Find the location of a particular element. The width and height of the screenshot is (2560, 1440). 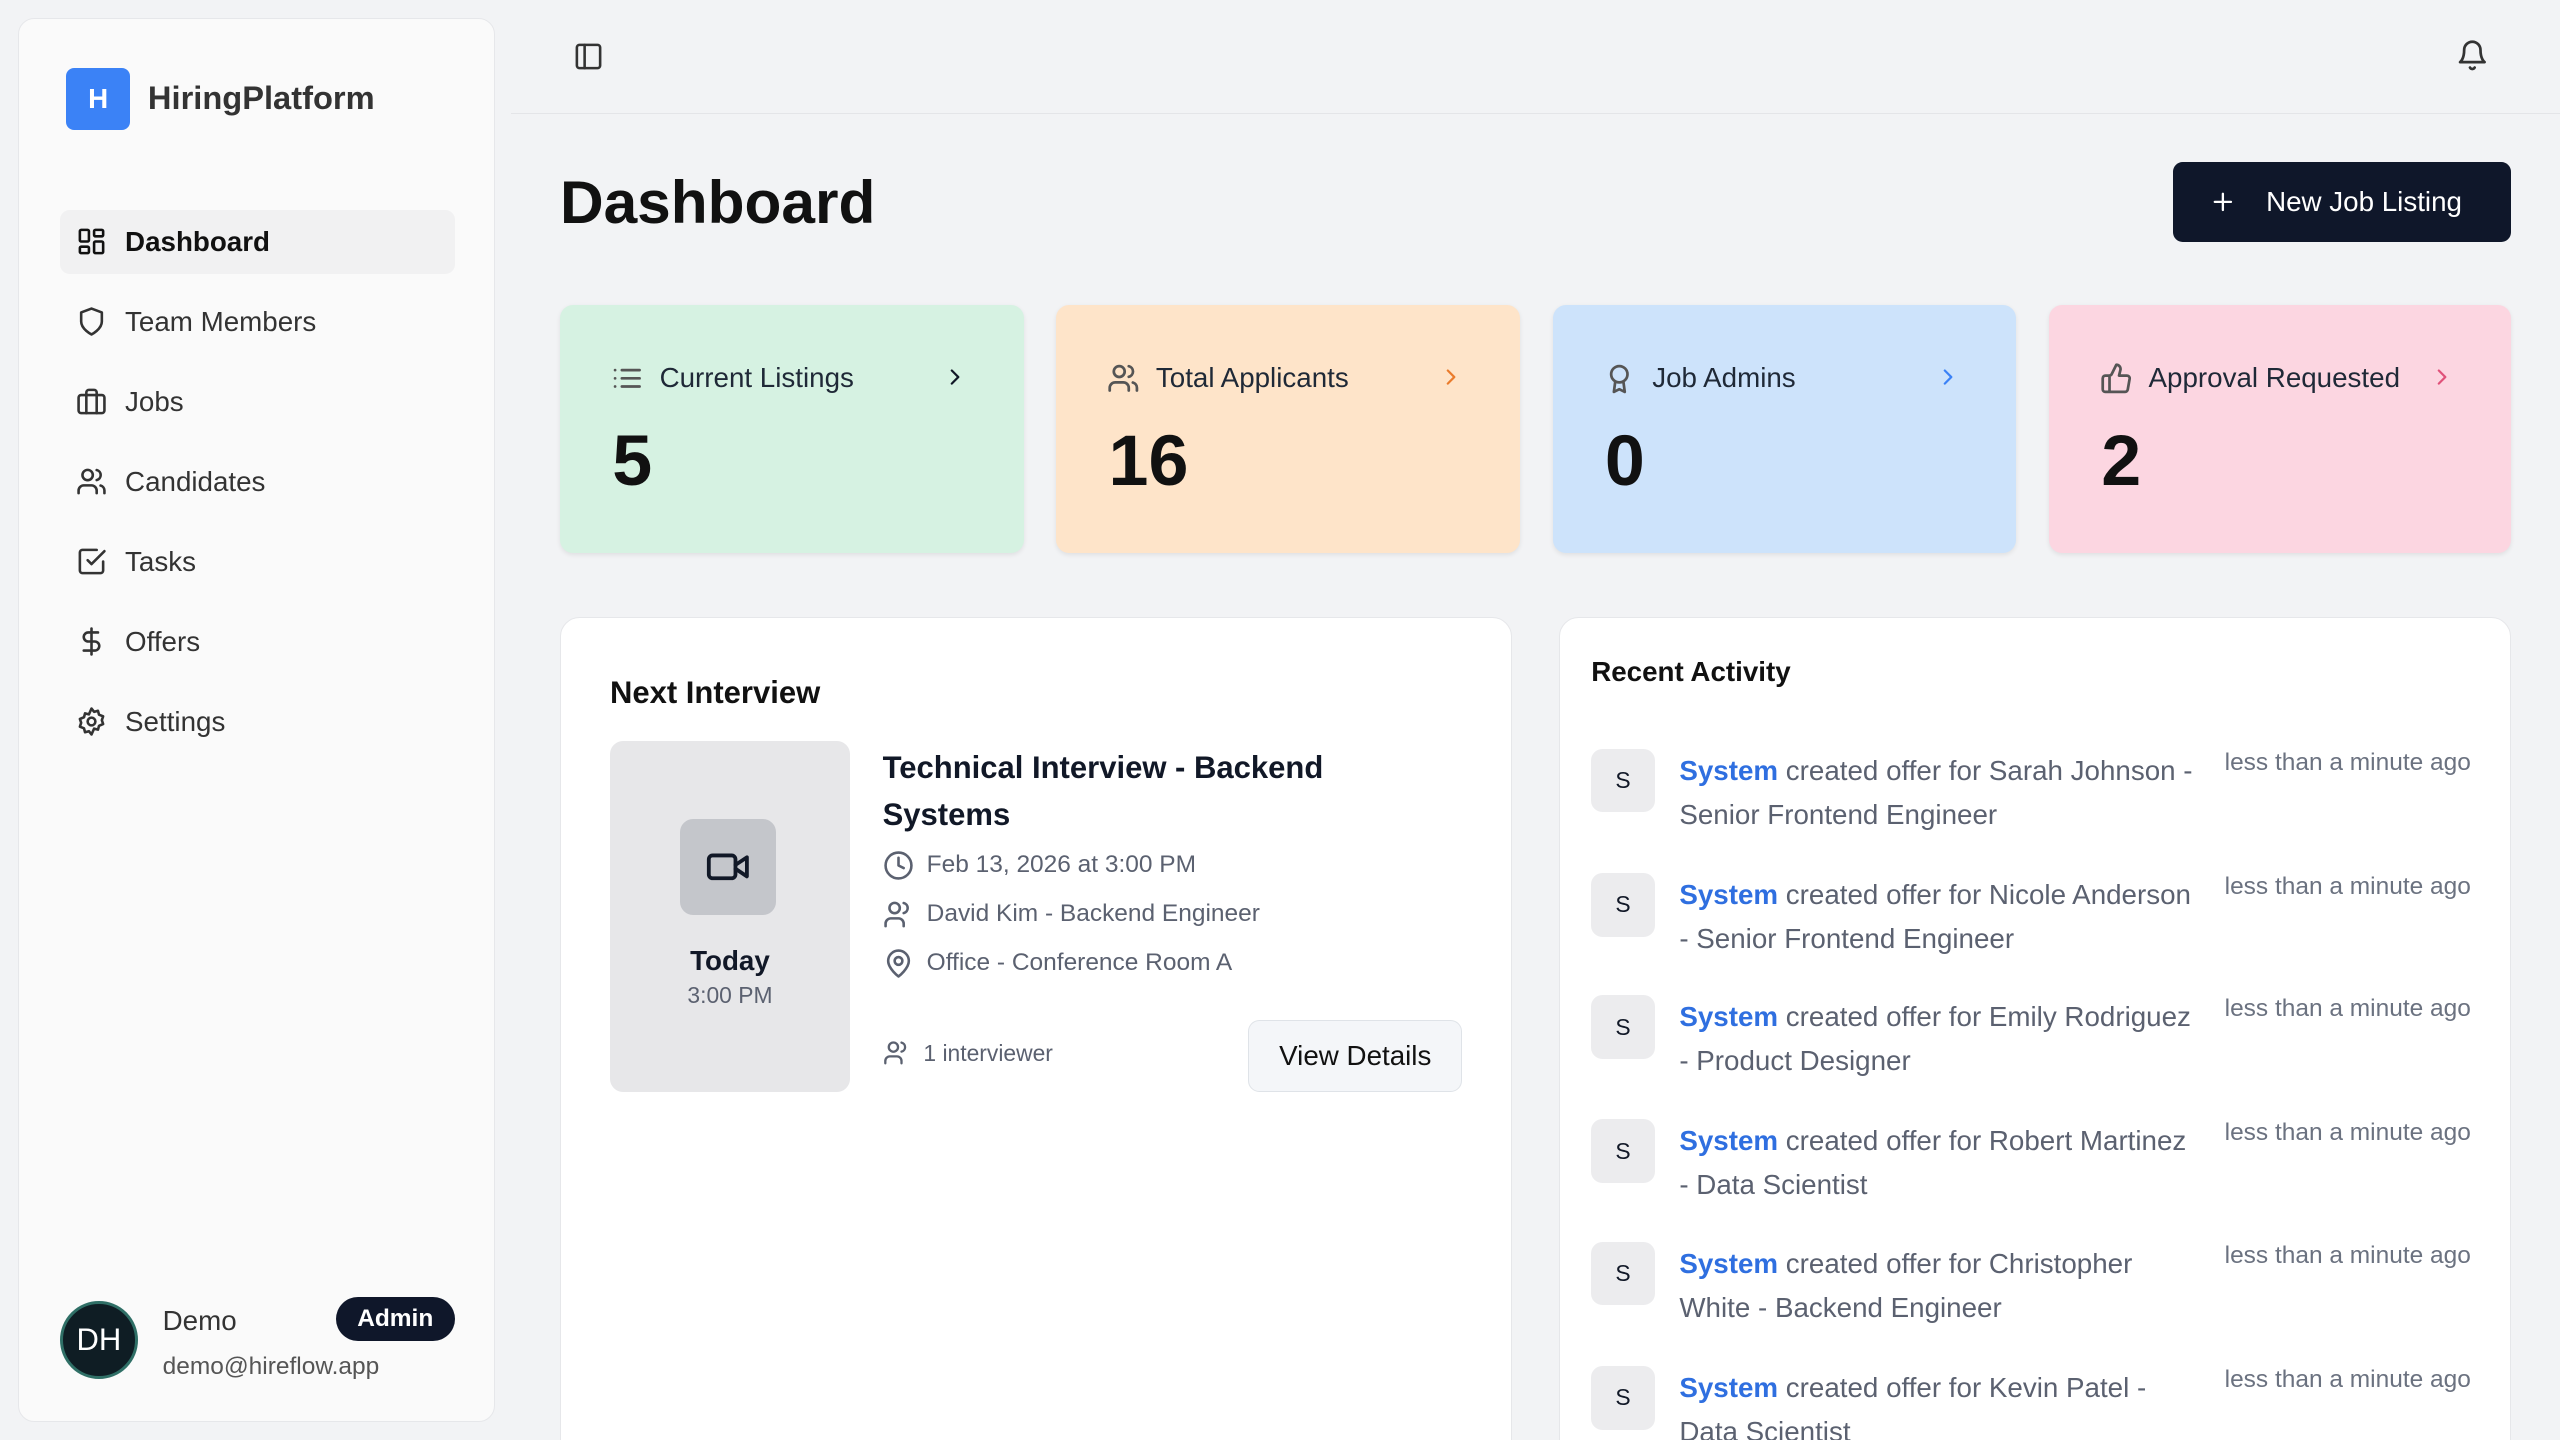

check-square-icon is located at coordinates (92, 561).